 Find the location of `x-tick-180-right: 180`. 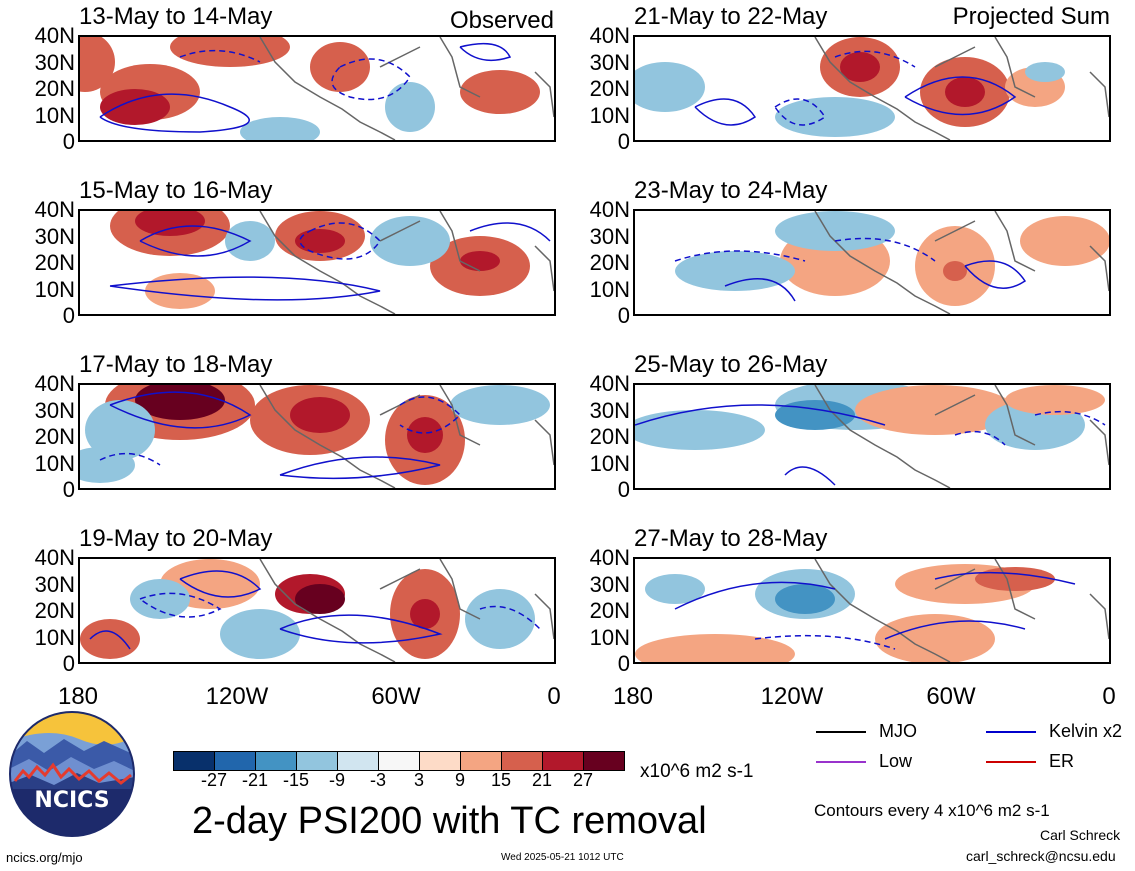

x-tick-180-right: 180 is located at coordinates (633, 696).